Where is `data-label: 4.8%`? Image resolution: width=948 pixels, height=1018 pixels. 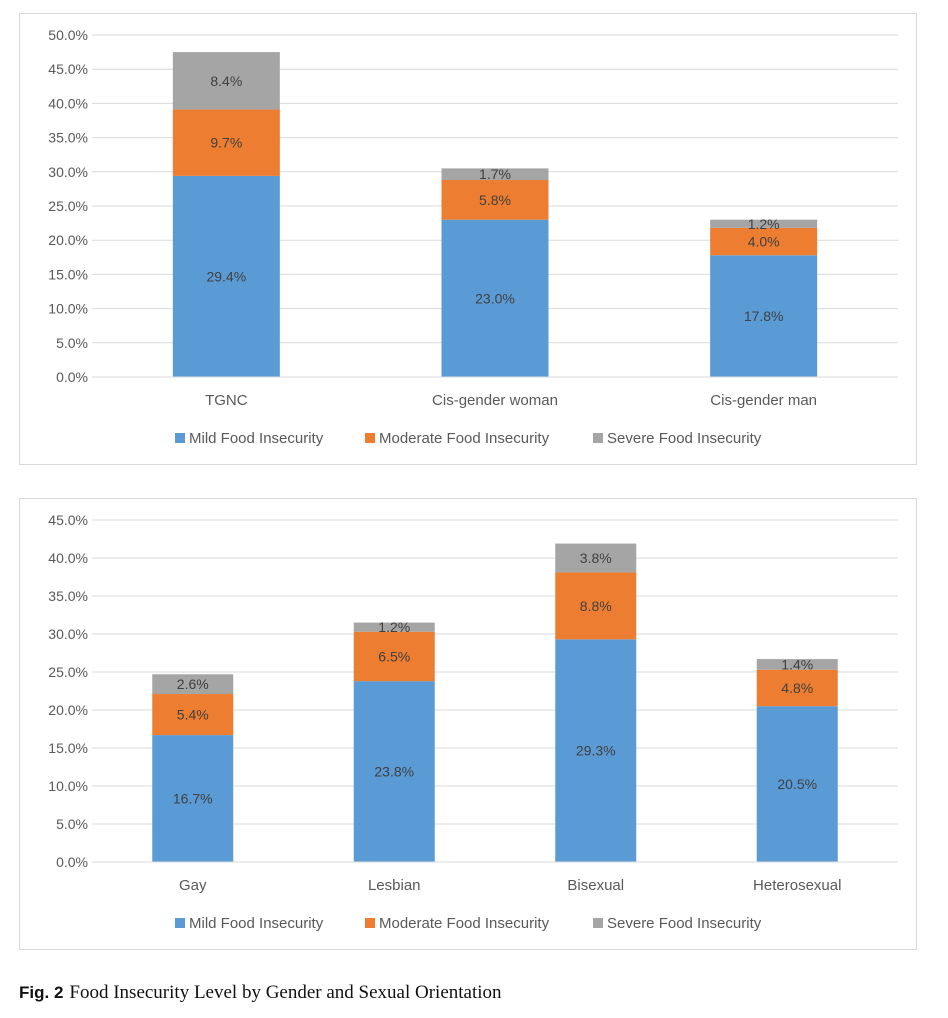
data-label: 4.8% is located at coordinates (797, 688).